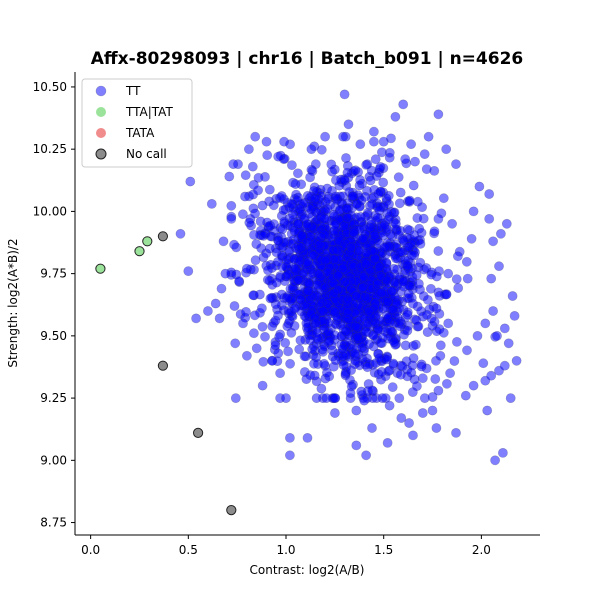  Describe the element at coordinates (197, 373) in the screenshot. I see `series-no-call` at that location.